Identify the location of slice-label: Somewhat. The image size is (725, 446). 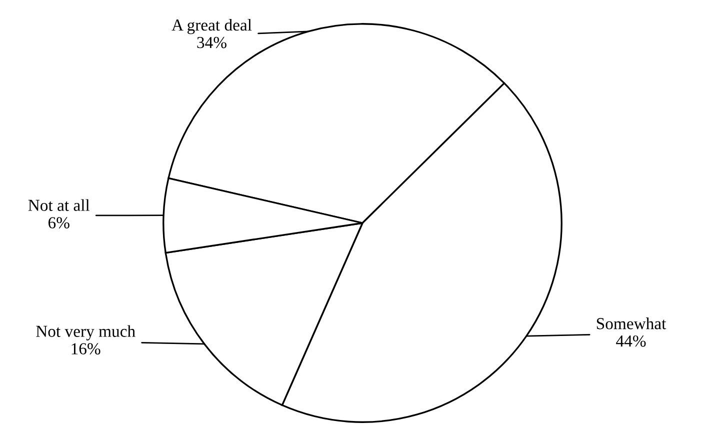
(631, 324).